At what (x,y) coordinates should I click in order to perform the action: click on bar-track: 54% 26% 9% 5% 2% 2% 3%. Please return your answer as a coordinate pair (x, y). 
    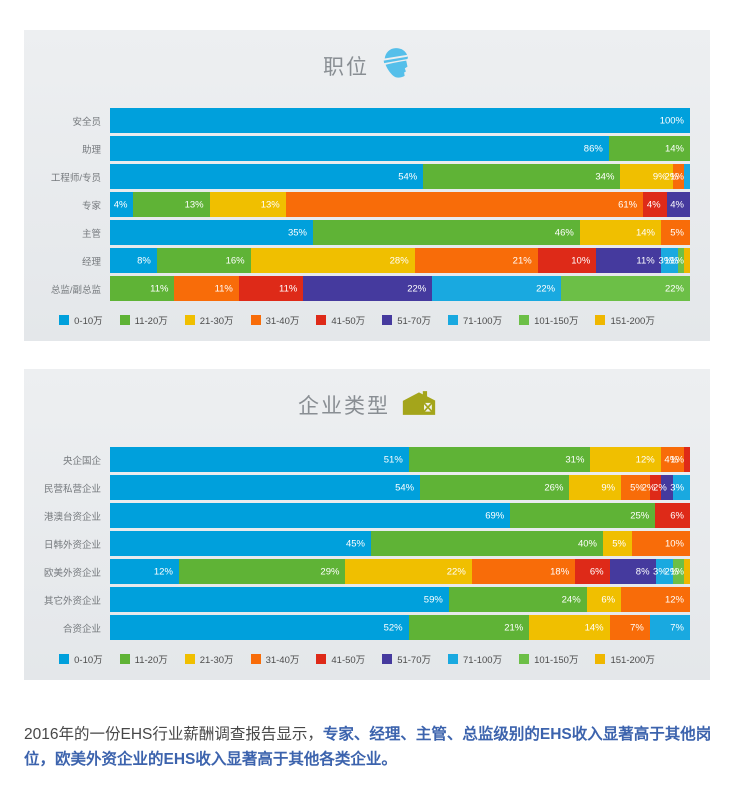
    Looking at the image, I should click on (400, 487).